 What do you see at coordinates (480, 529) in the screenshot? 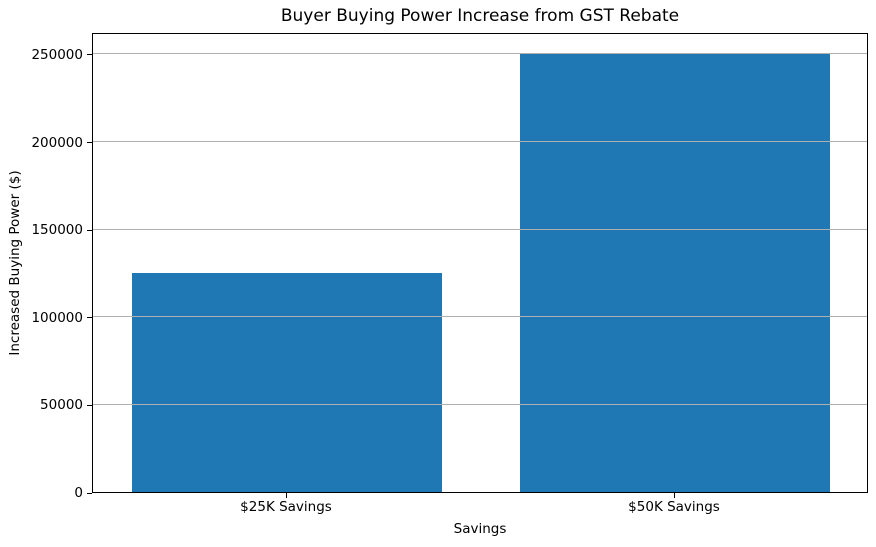
I see `x-axis-label: Savings` at bounding box center [480, 529].